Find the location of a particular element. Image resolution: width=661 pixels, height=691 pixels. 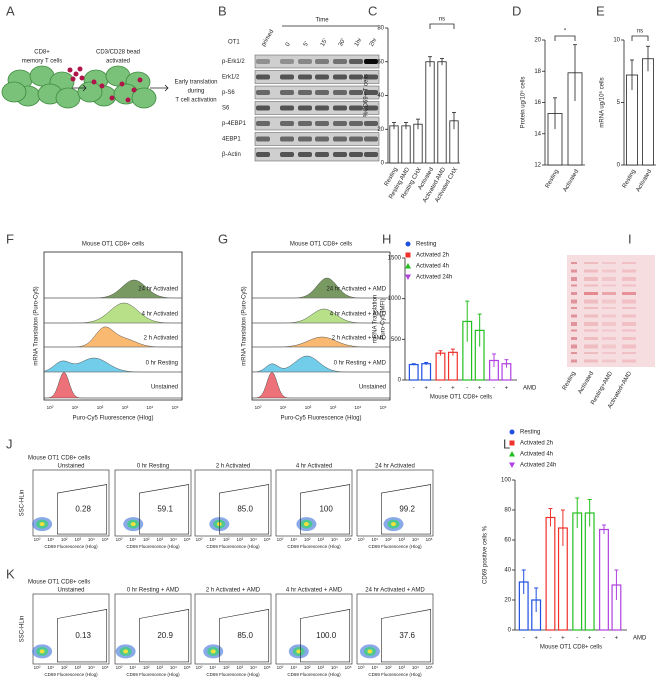

panel-label: D is located at coordinates (516, 10).